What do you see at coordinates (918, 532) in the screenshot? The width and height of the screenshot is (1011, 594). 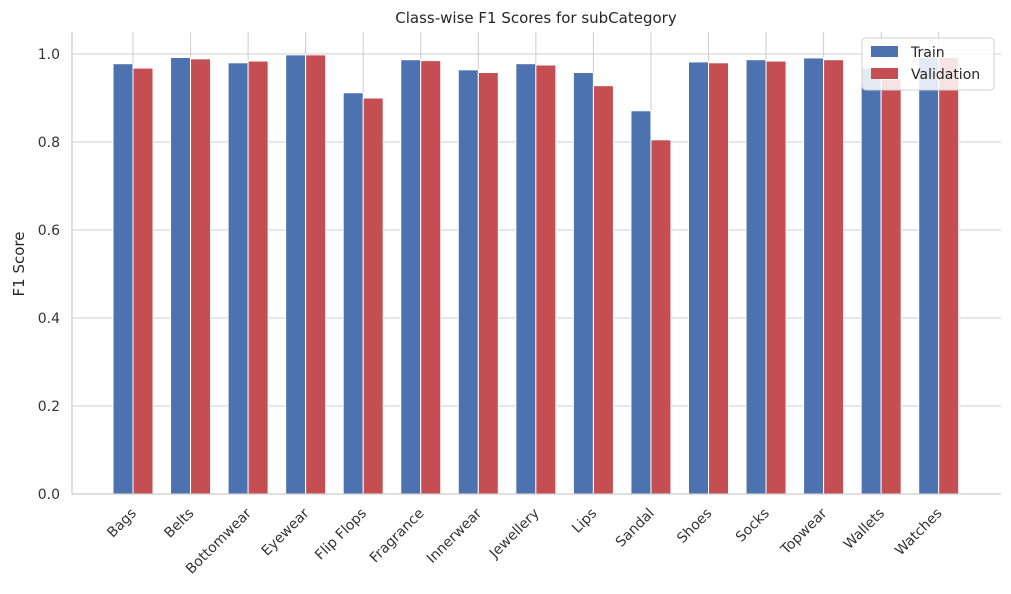 I see `x-tick-label: Watches` at bounding box center [918, 532].